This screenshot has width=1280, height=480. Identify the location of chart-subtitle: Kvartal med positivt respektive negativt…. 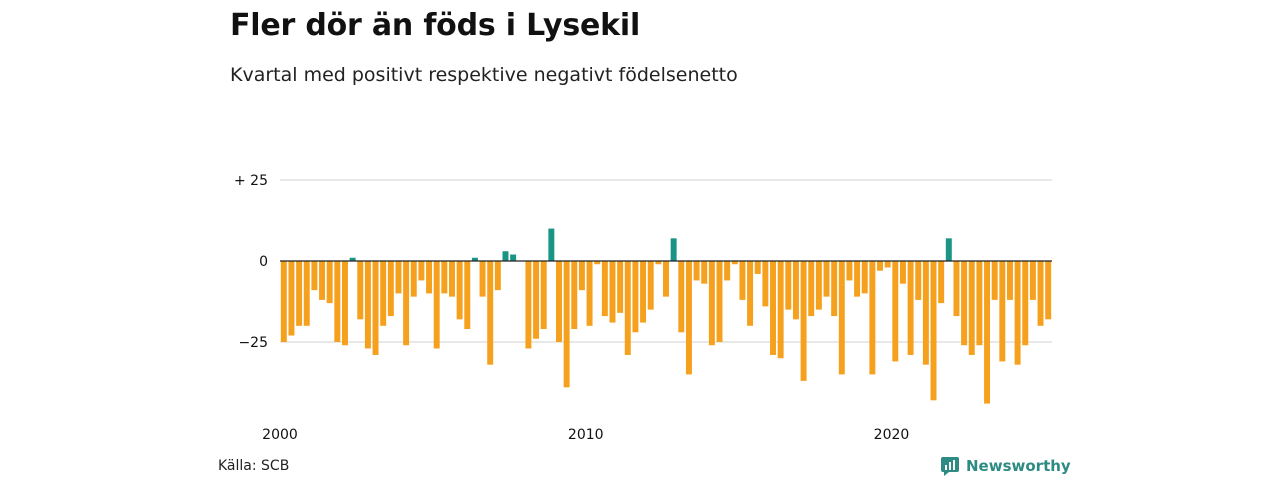
(484, 75).